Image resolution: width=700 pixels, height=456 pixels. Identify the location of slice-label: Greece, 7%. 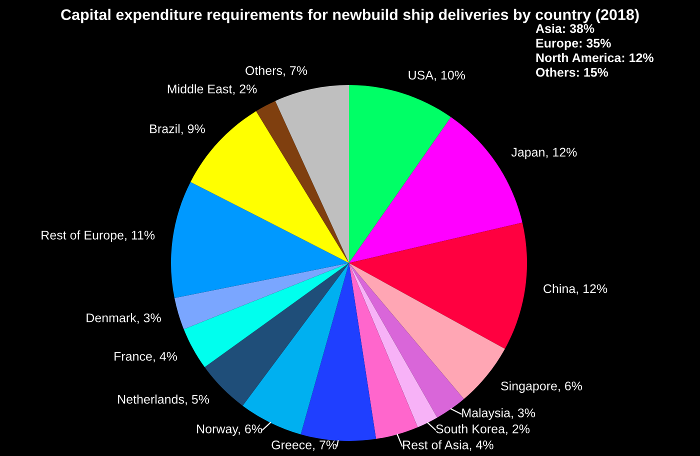
(304, 445).